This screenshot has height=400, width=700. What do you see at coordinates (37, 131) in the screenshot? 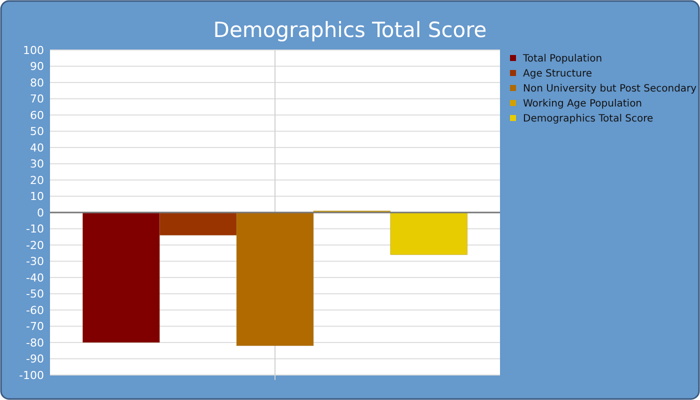
I see `y-tick-label: 50` at bounding box center [37, 131].